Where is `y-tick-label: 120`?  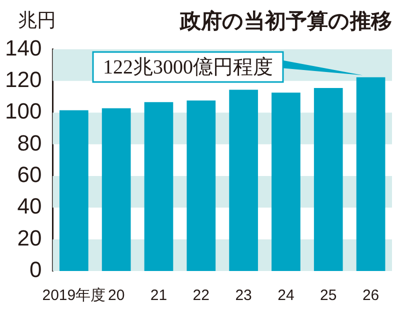 y-tick-label: 120 is located at coordinates (23, 79).